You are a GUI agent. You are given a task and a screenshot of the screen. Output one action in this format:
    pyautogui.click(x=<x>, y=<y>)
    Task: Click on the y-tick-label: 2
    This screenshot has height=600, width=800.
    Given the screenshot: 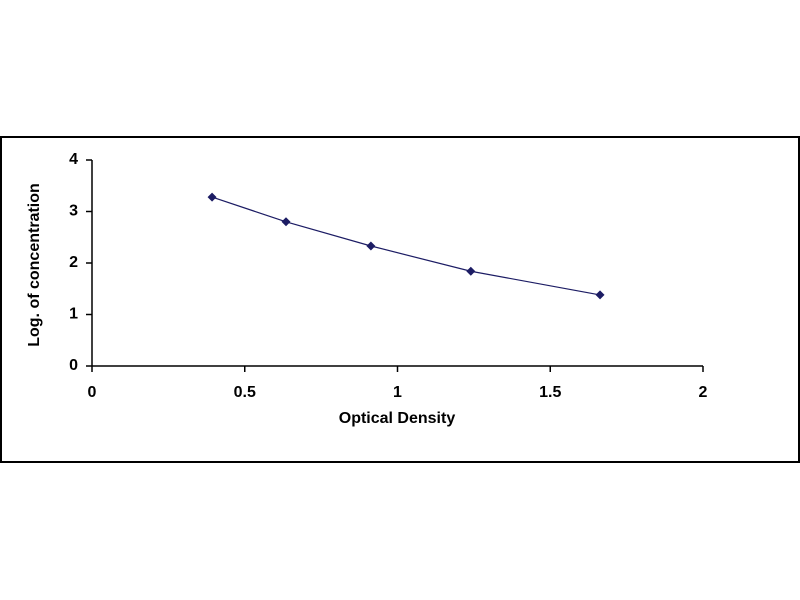 What is the action you would take?
    pyautogui.click(x=73, y=262)
    